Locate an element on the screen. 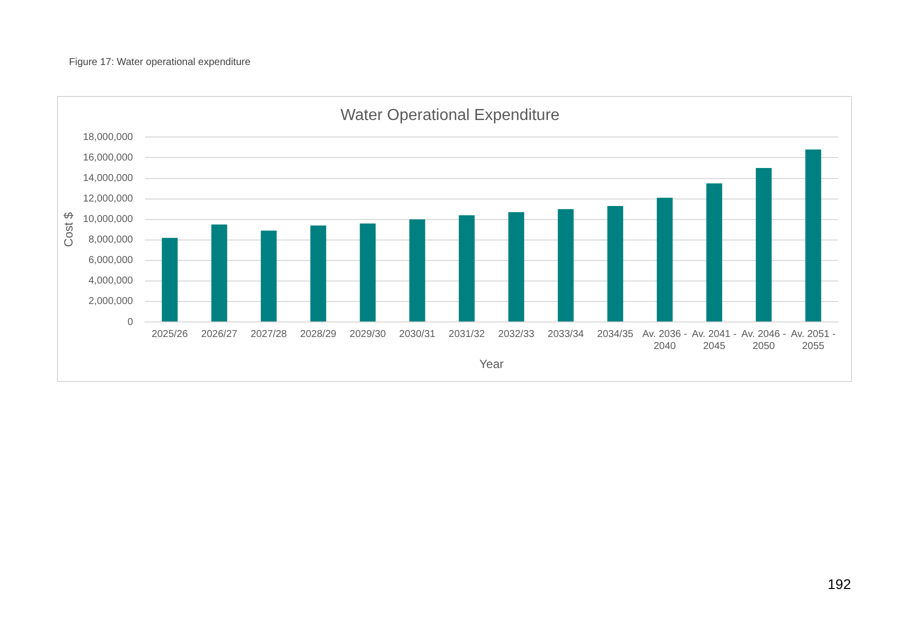 Image resolution: width=907 pixels, height=626 pixels. y-tick-label: 8,000,000 is located at coordinates (111, 240).